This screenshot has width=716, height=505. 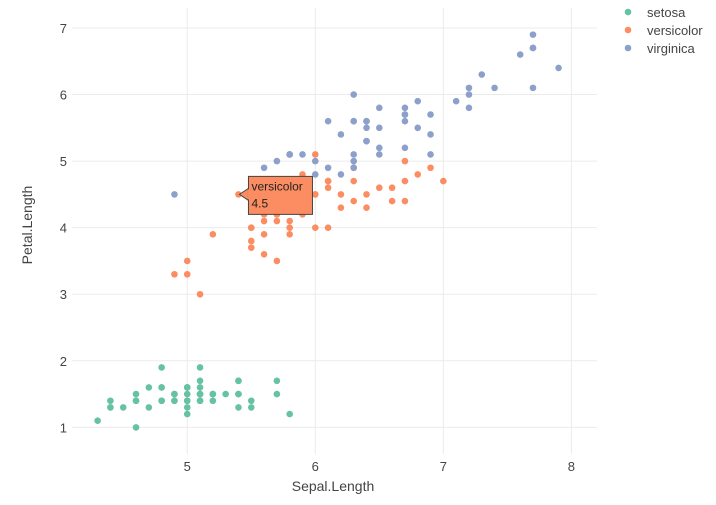 I want to click on legend-label-virginica: virginica, so click(x=671, y=48).